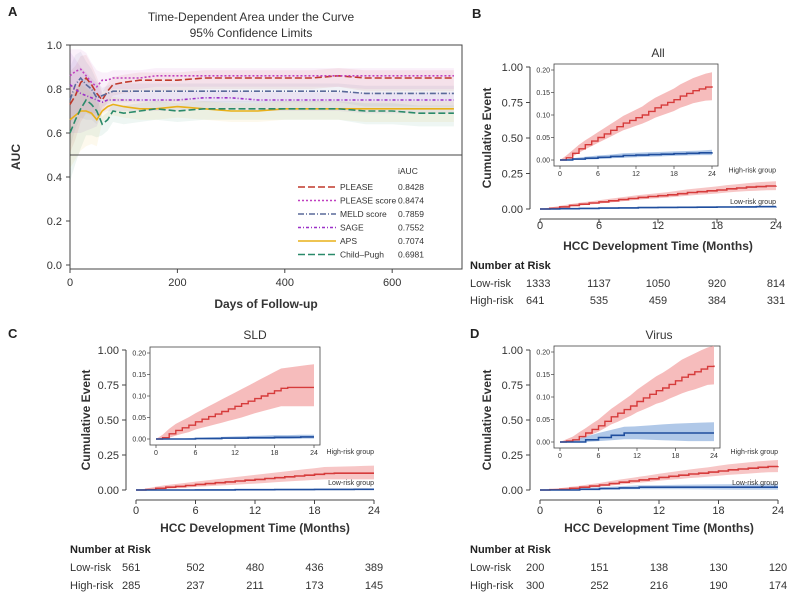  I want to click on y-tick-label: 1.00, so click(512, 351).